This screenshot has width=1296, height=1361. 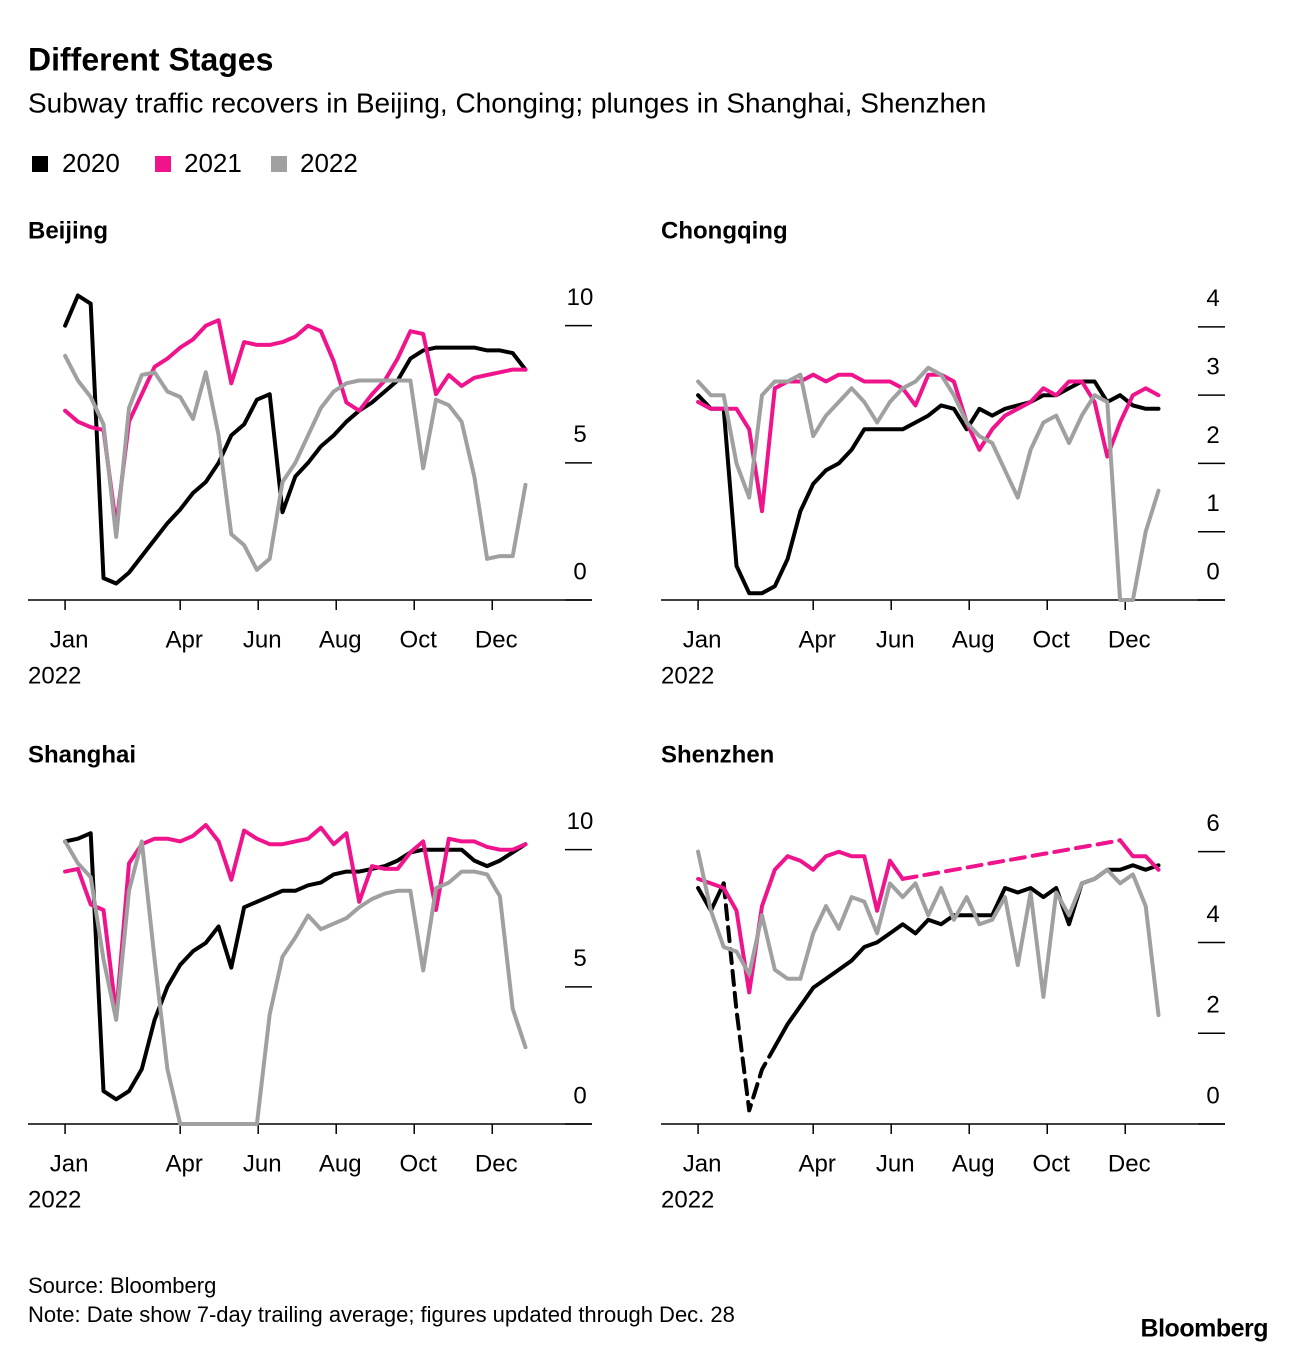 I want to click on panel-title: Shenzhen, so click(x=717, y=754).